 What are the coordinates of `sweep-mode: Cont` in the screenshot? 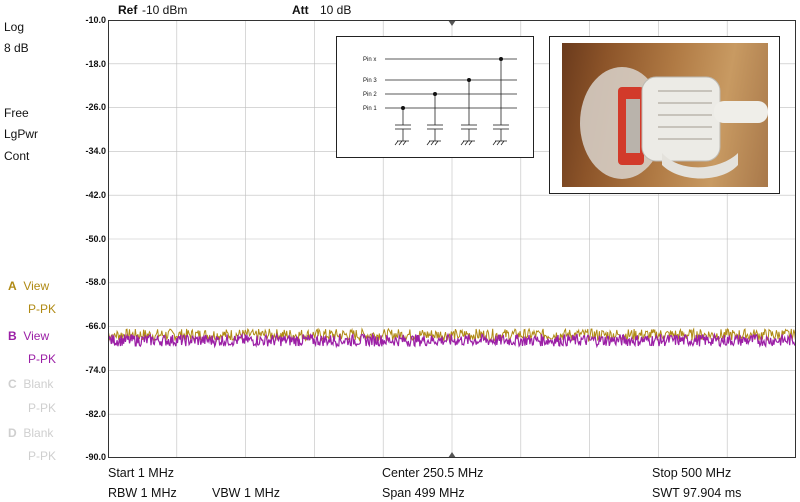 It's located at (17, 156).